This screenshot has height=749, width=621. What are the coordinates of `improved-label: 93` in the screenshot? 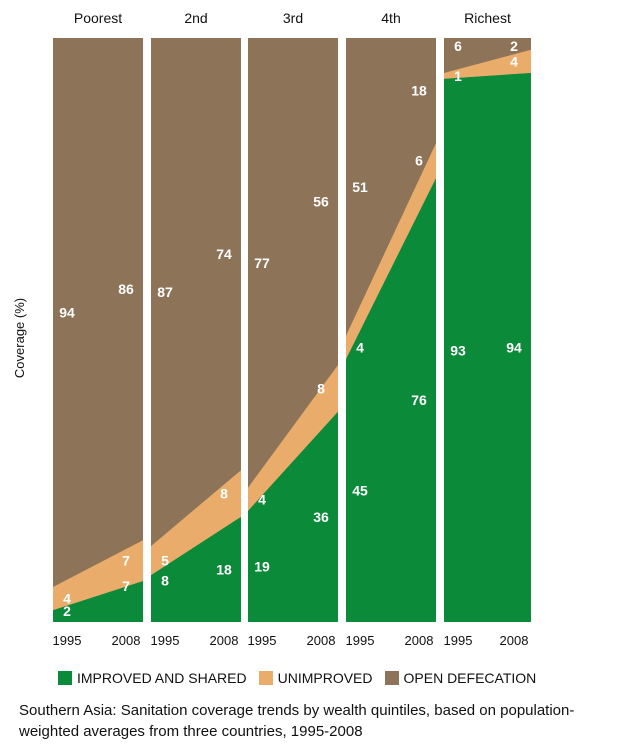 It's located at (458, 350).